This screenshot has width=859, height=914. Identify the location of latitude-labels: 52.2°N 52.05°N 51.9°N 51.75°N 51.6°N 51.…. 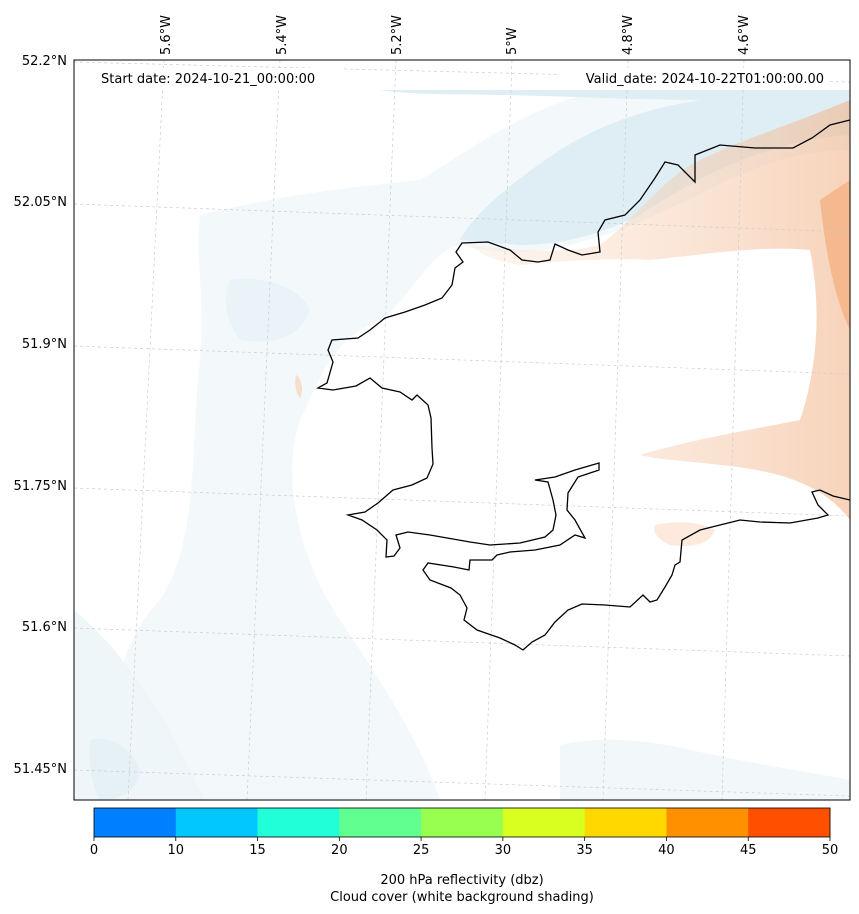
(40, 415).